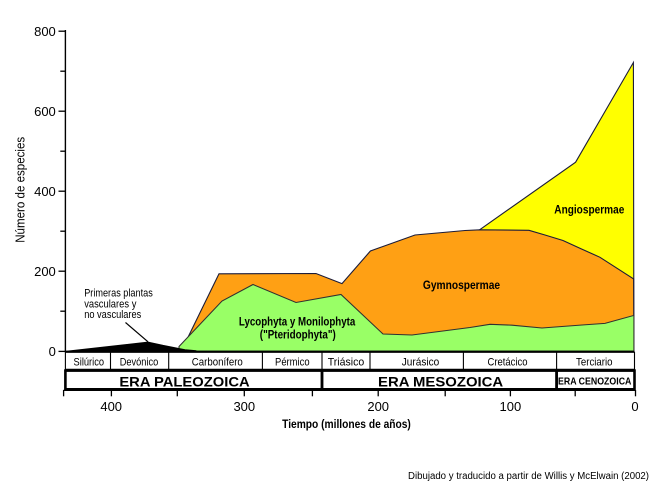 This screenshot has height=489, width=659. Describe the element at coordinates (511, 406) in the screenshot. I see `svg-text: 100` at that location.